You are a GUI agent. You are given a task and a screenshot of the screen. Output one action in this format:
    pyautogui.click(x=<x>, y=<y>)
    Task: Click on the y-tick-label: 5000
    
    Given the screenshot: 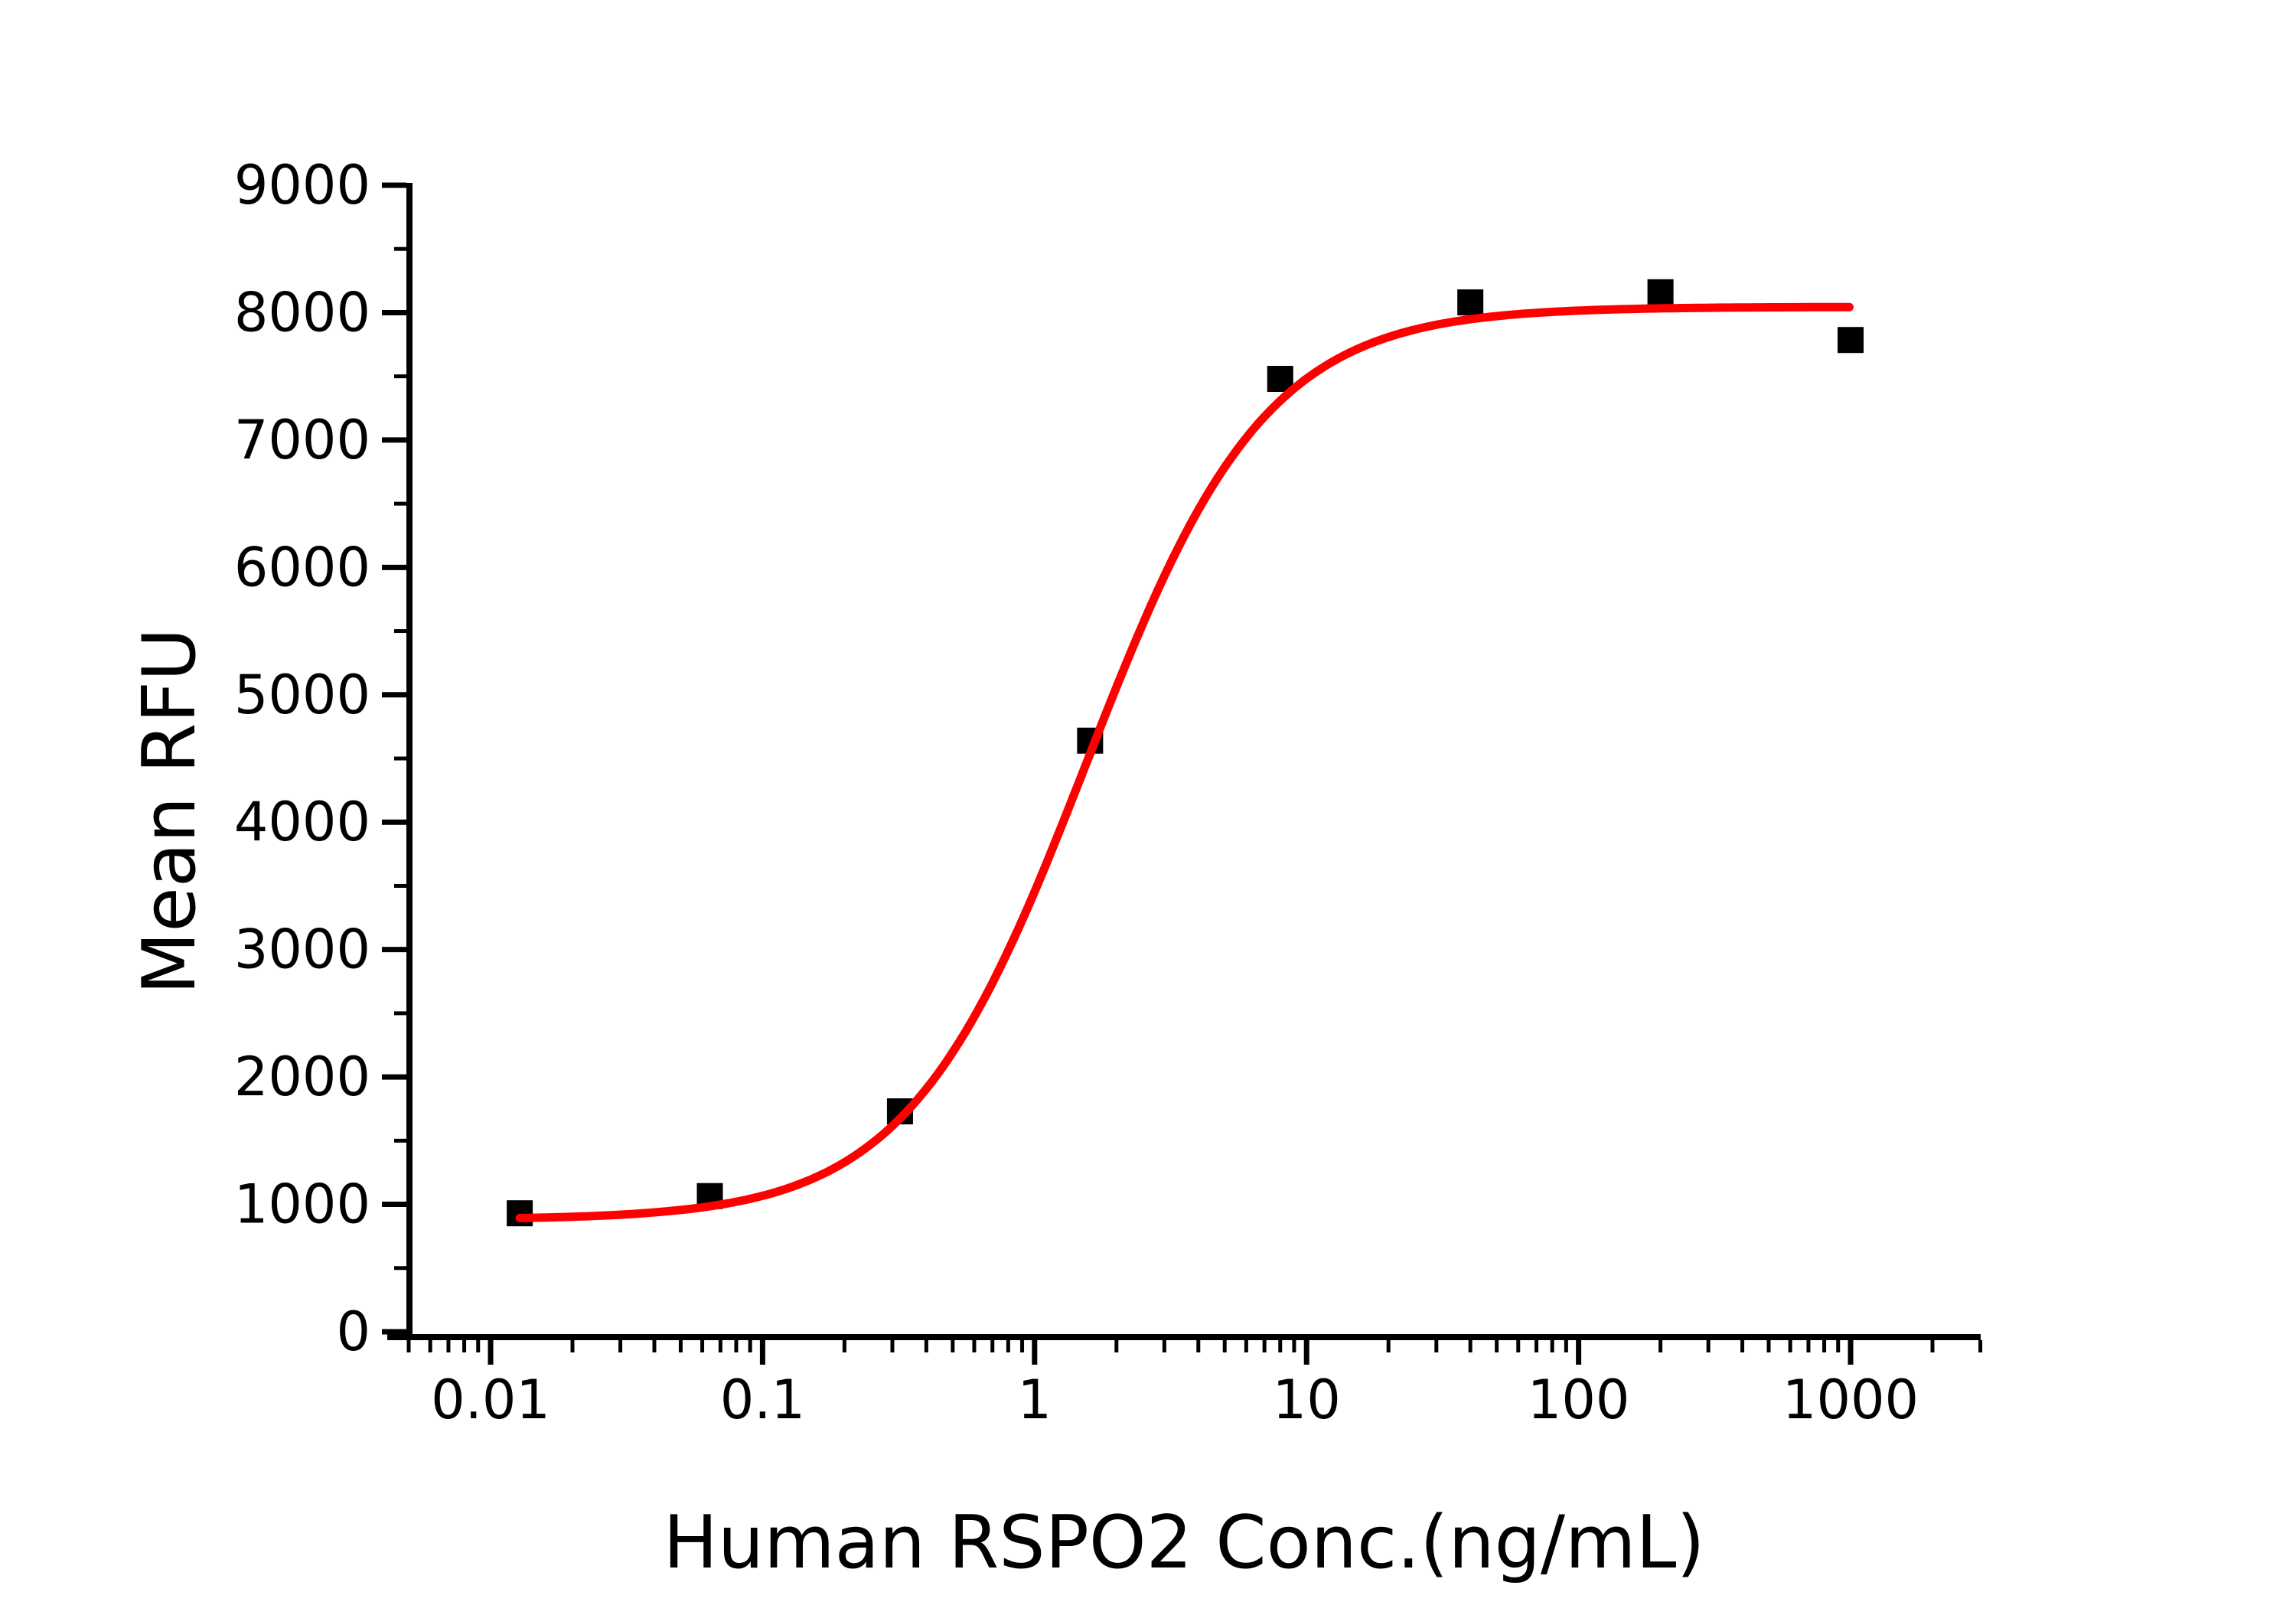 What is the action you would take?
    pyautogui.click(x=302, y=695)
    